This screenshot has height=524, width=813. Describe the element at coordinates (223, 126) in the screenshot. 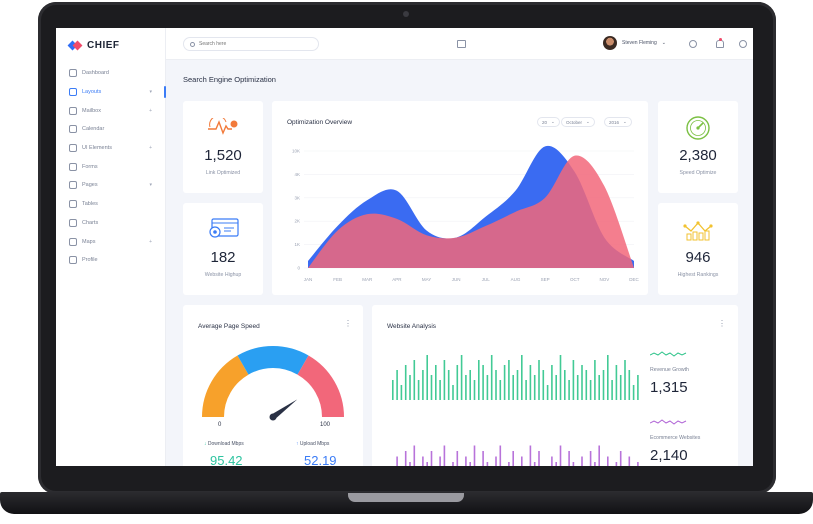

I see `heartbeat-icon` at that location.